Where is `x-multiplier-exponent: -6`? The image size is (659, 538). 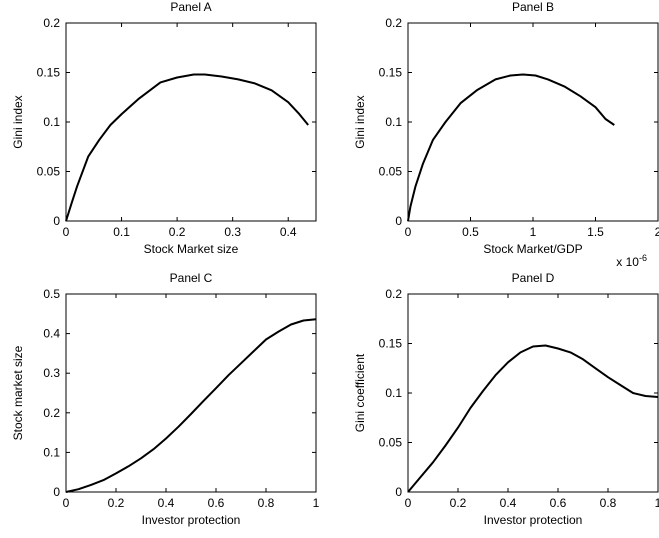
x-multiplier-exponent: -6 is located at coordinates (643, 258).